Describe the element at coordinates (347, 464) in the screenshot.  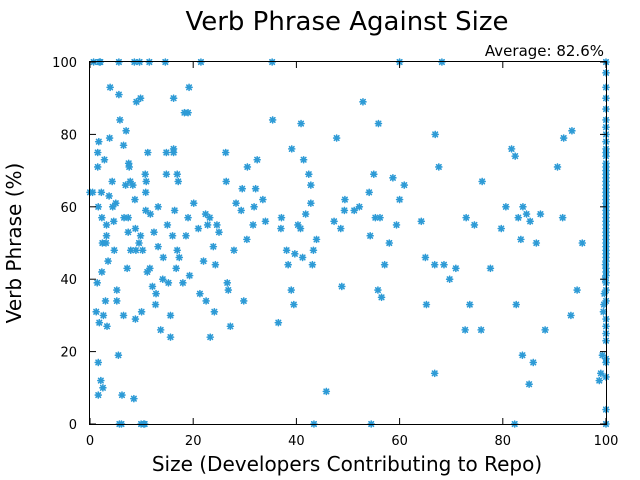
I see `x-axis-label: Size (Developers Contributing to Repo)` at that location.